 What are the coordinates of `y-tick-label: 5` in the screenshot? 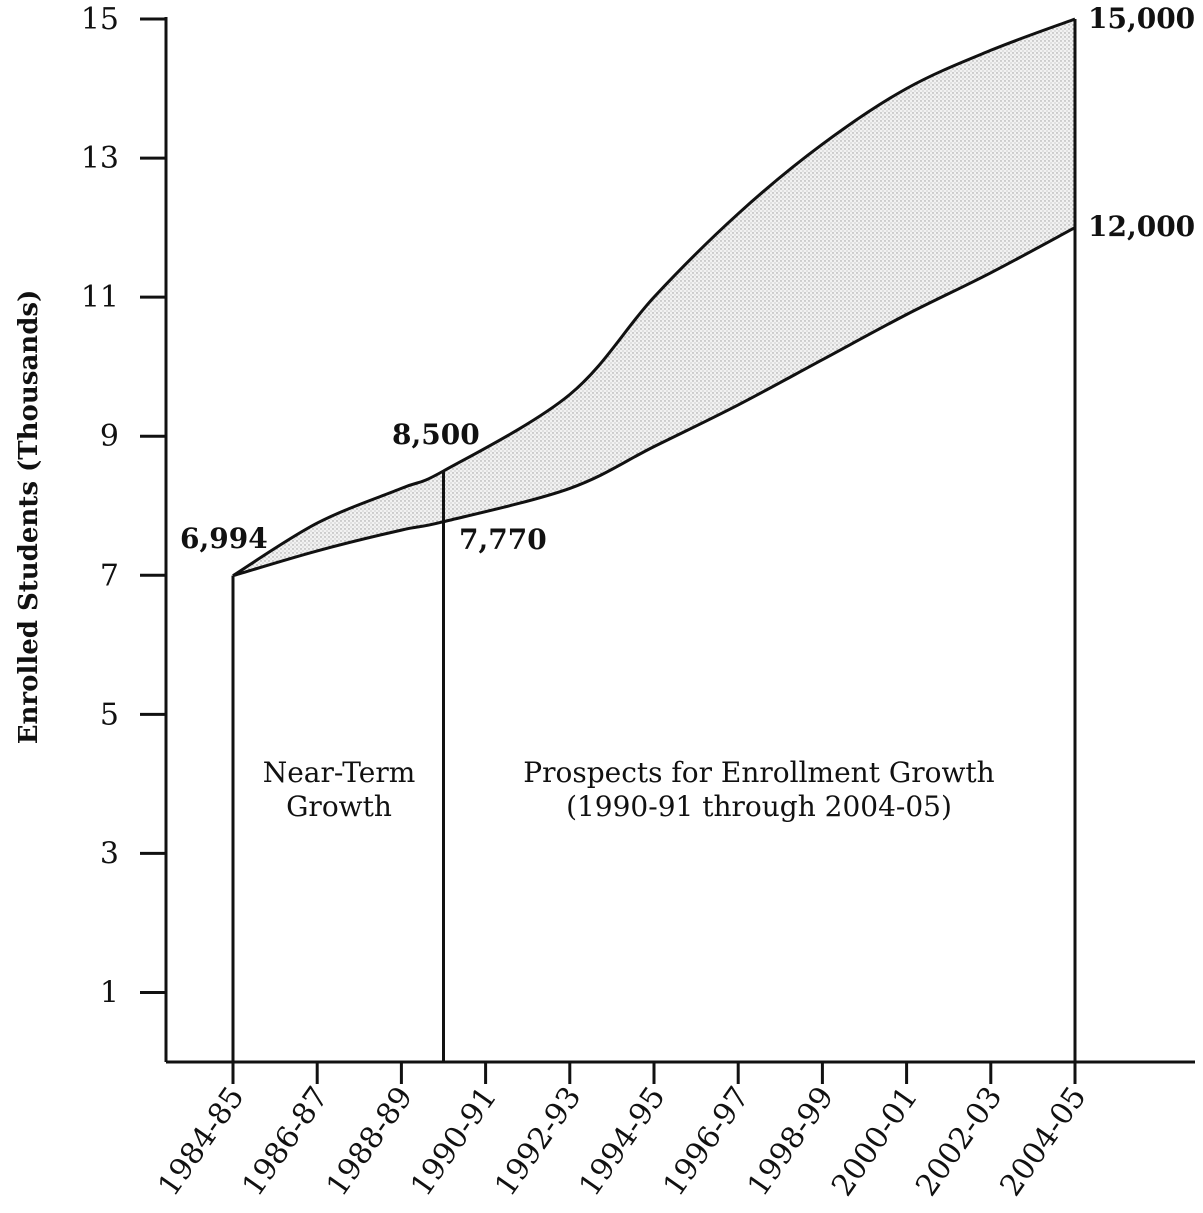 It's located at (109, 714).